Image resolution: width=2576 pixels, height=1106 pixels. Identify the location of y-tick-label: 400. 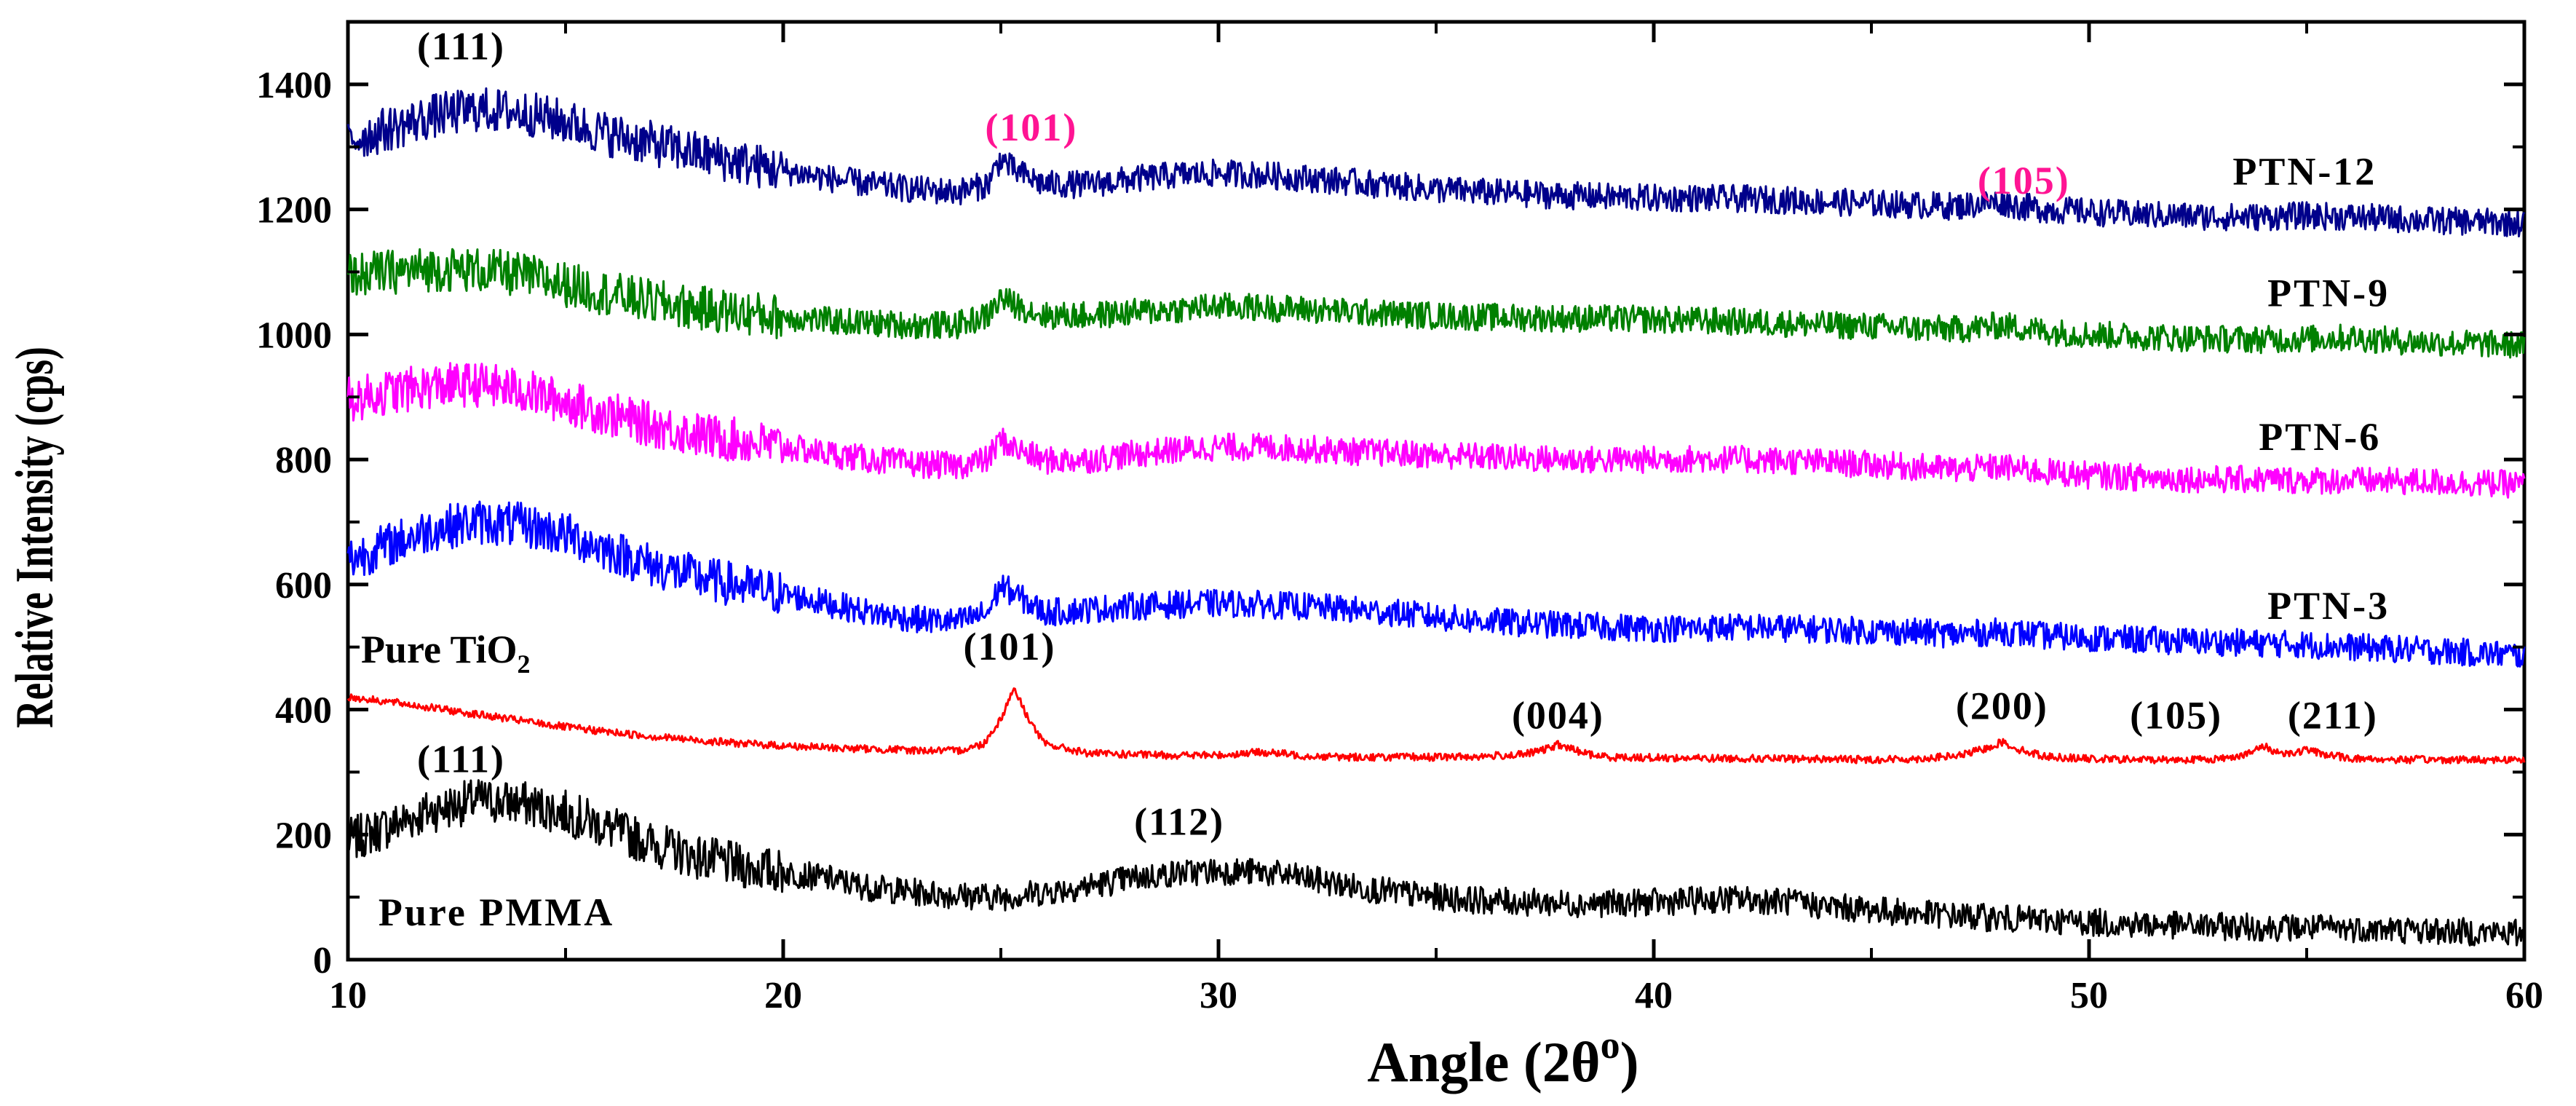
(303, 711).